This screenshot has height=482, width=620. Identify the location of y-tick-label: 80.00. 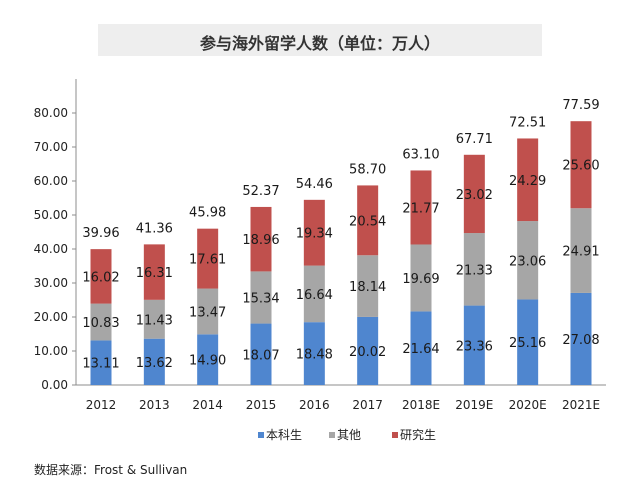
(51, 113).